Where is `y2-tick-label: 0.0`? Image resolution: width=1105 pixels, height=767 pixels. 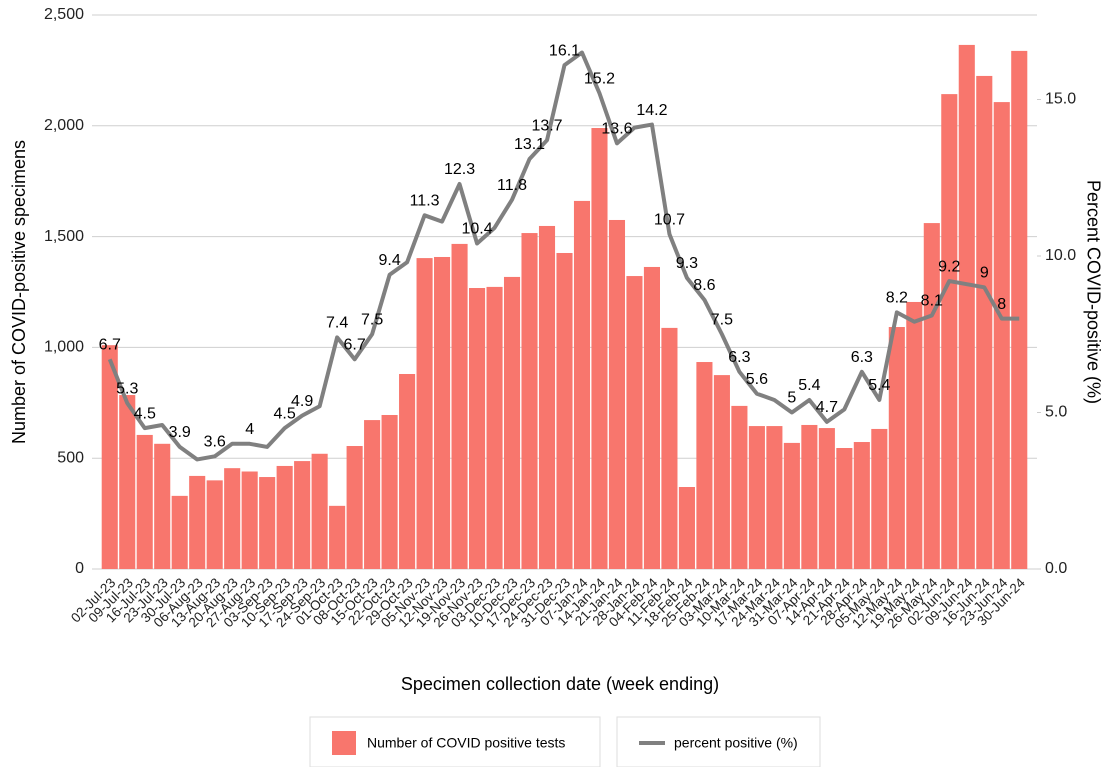 y2-tick-label: 0.0 is located at coordinates (1056, 568).